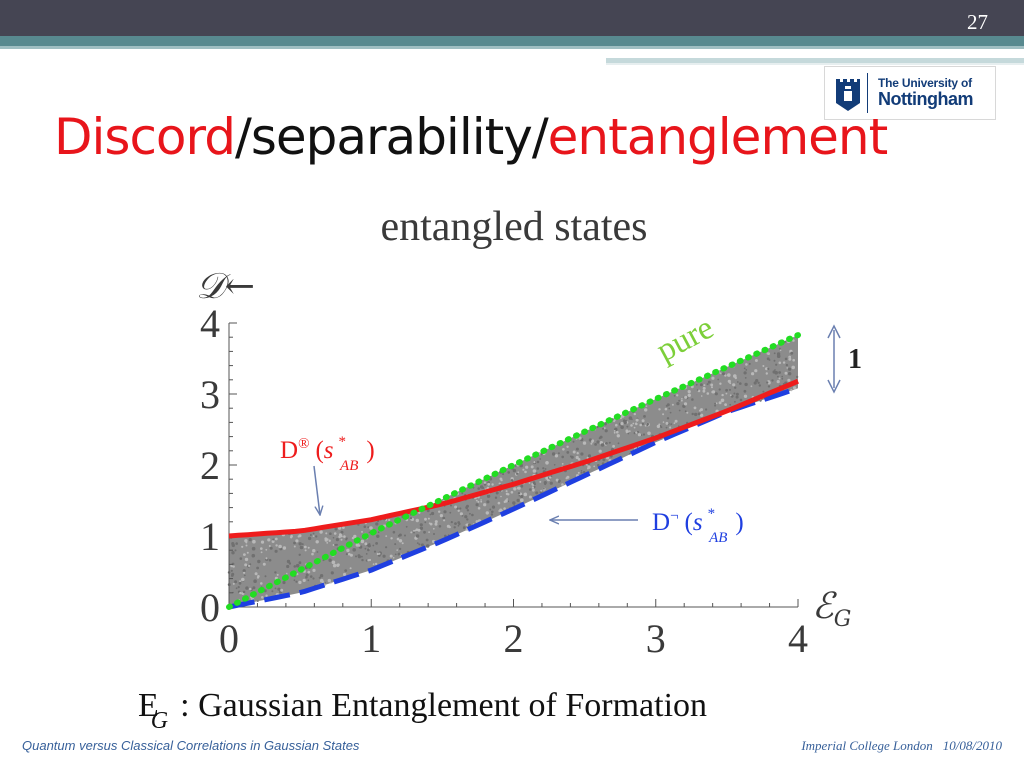 This screenshot has width=1024, height=768. What do you see at coordinates (512, 47) in the screenshot?
I see `header-band-light` at bounding box center [512, 47].